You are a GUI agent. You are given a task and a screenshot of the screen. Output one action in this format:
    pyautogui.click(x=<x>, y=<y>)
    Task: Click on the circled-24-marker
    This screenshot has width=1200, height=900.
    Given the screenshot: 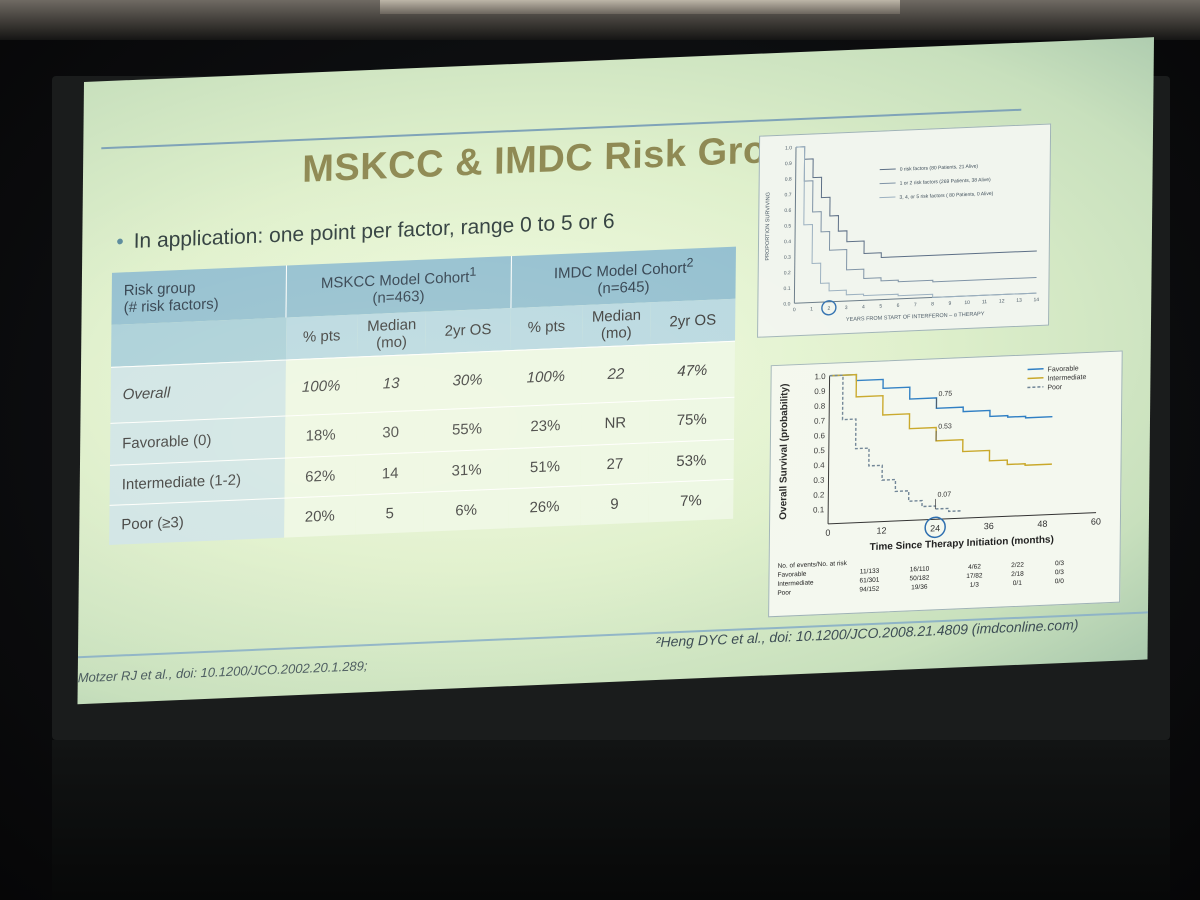 What is the action you would take?
    pyautogui.click(x=935, y=527)
    